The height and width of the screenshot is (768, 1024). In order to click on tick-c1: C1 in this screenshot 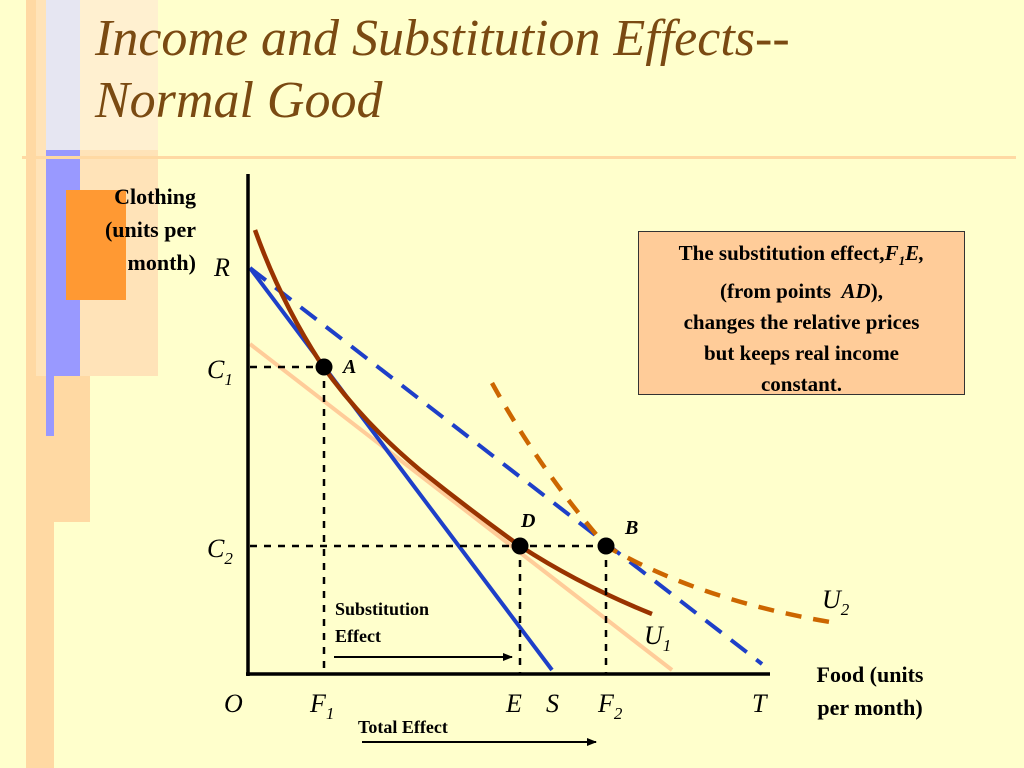, I will do `click(220, 372)`.